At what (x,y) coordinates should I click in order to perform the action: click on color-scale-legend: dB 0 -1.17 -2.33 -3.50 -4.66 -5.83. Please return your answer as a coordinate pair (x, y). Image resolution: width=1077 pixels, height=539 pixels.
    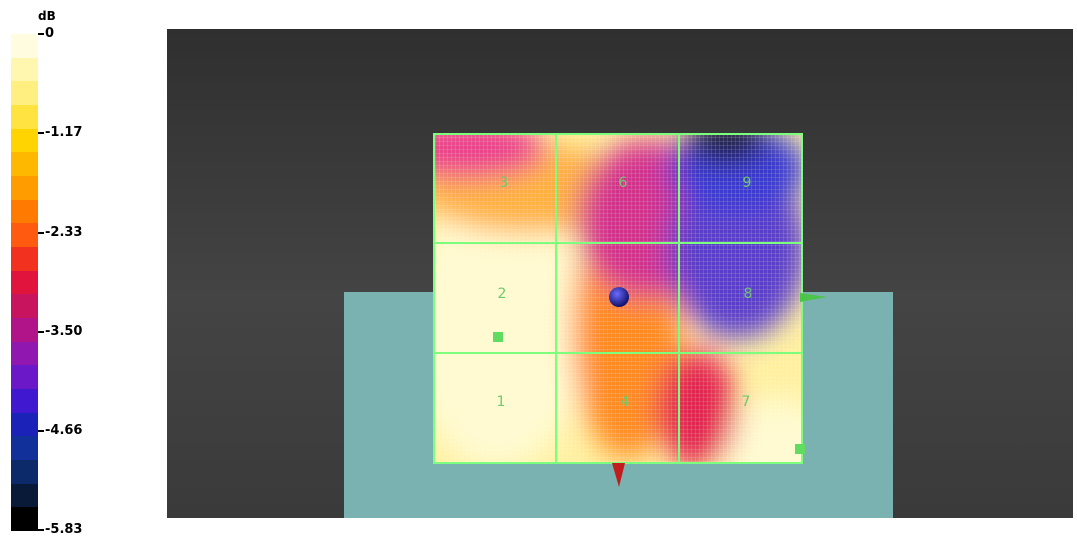
    Looking at the image, I should click on (80, 269).